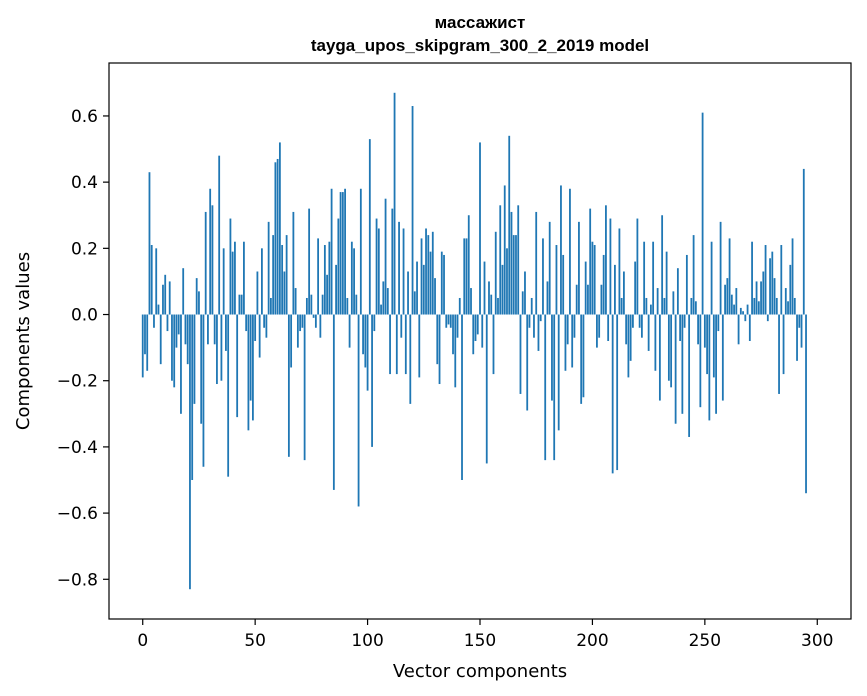 The width and height of the screenshot is (867, 696). I want to click on y-axis: −0.8 −0.6 −0.4 −0.2 0.0 0.2 0.4 0.6, so click(83, 348).